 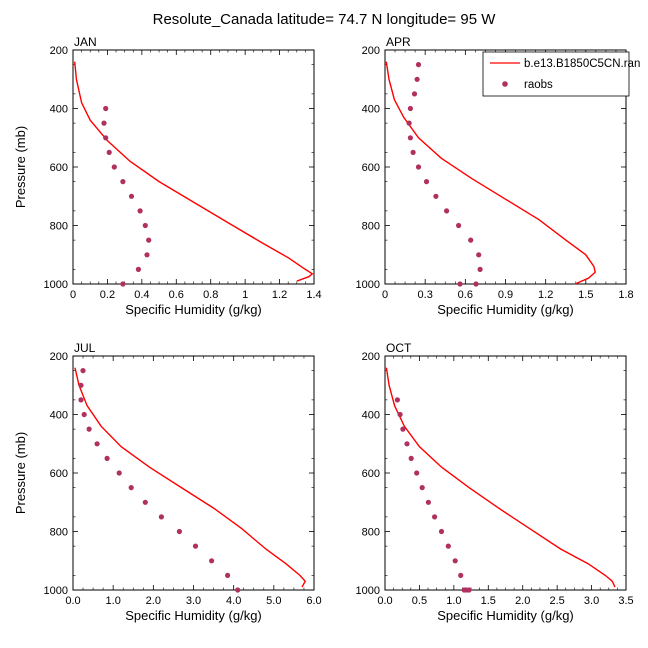 What do you see at coordinates (73, 295) in the screenshot?
I see `x-tick-label: 0` at bounding box center [73, 295].